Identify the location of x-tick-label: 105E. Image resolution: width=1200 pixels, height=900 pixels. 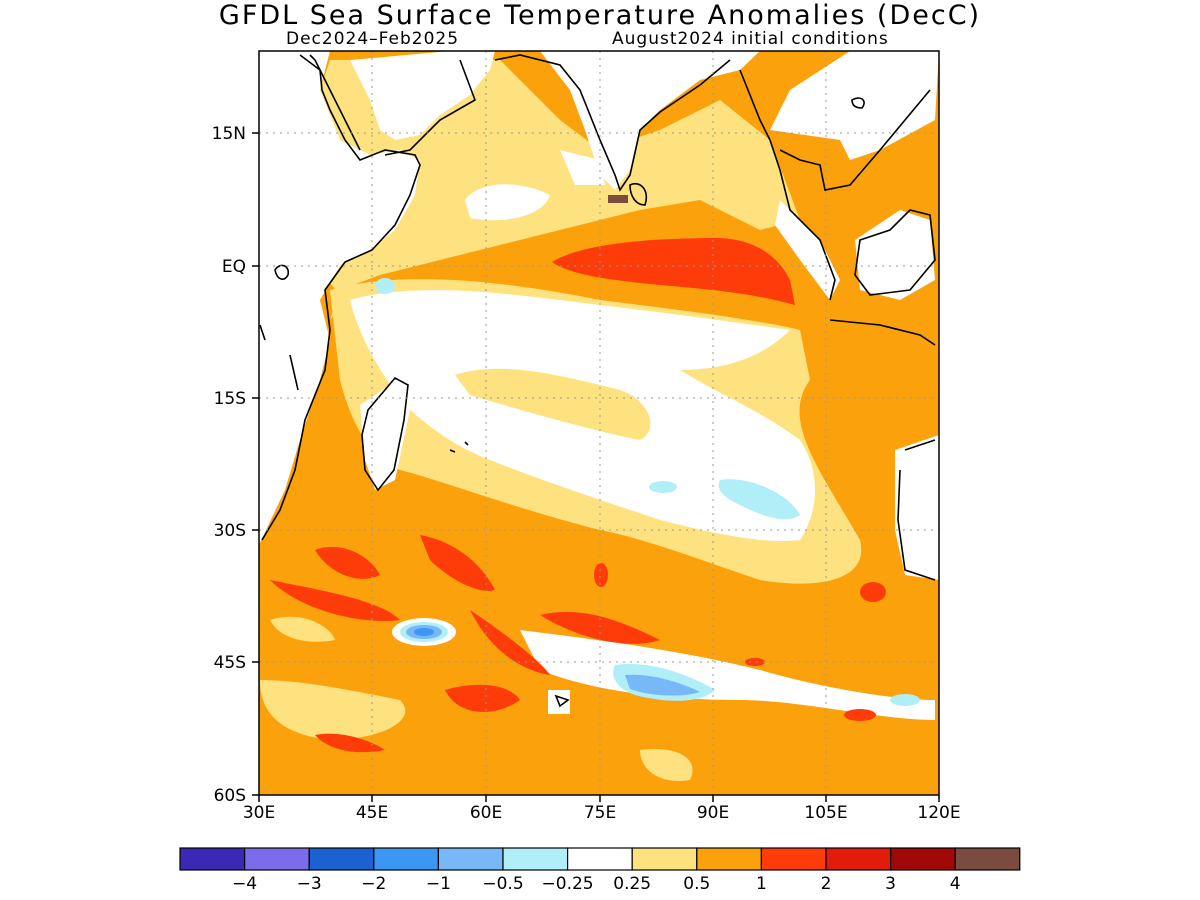
(825, 813).